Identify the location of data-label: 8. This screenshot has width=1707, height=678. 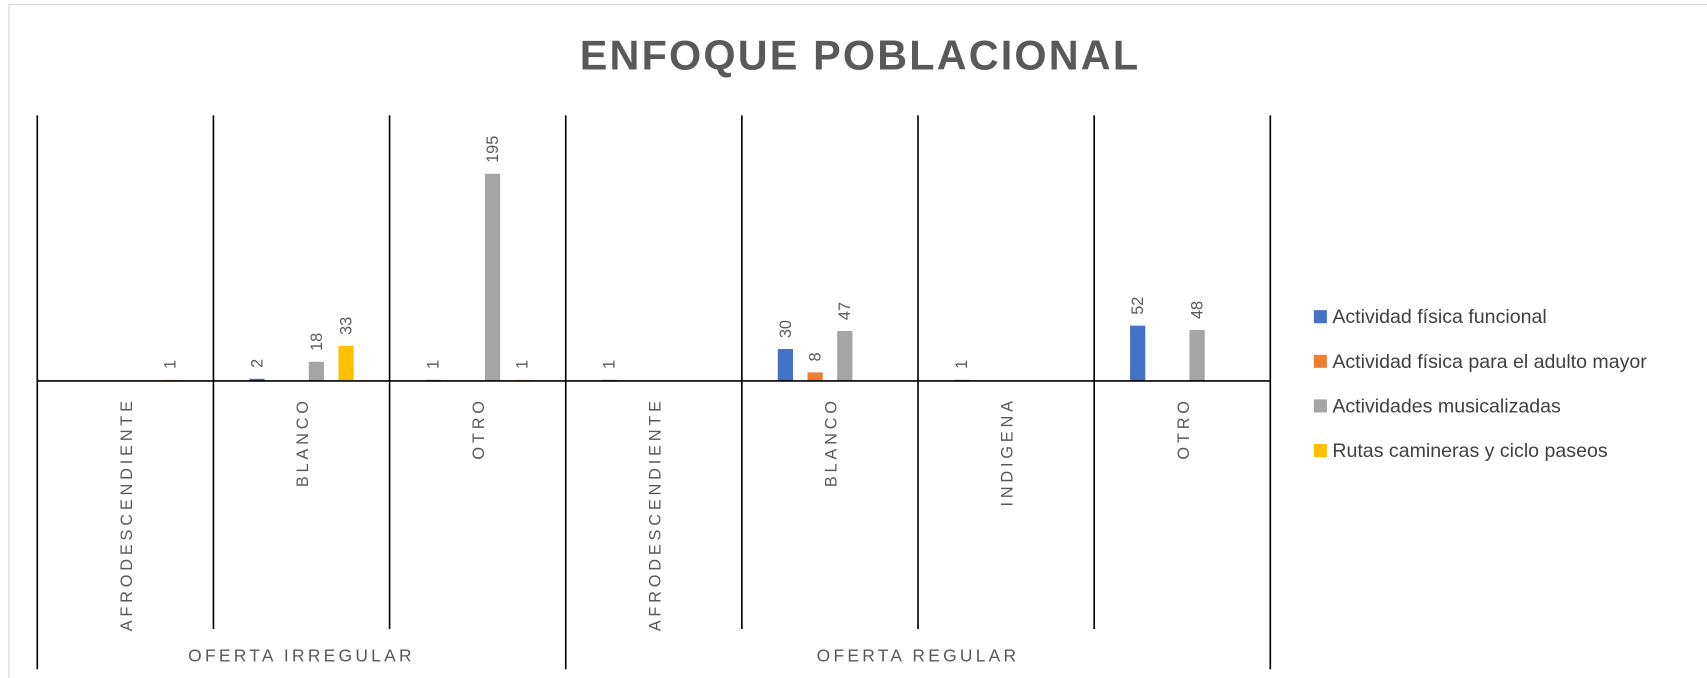
(816, 356).